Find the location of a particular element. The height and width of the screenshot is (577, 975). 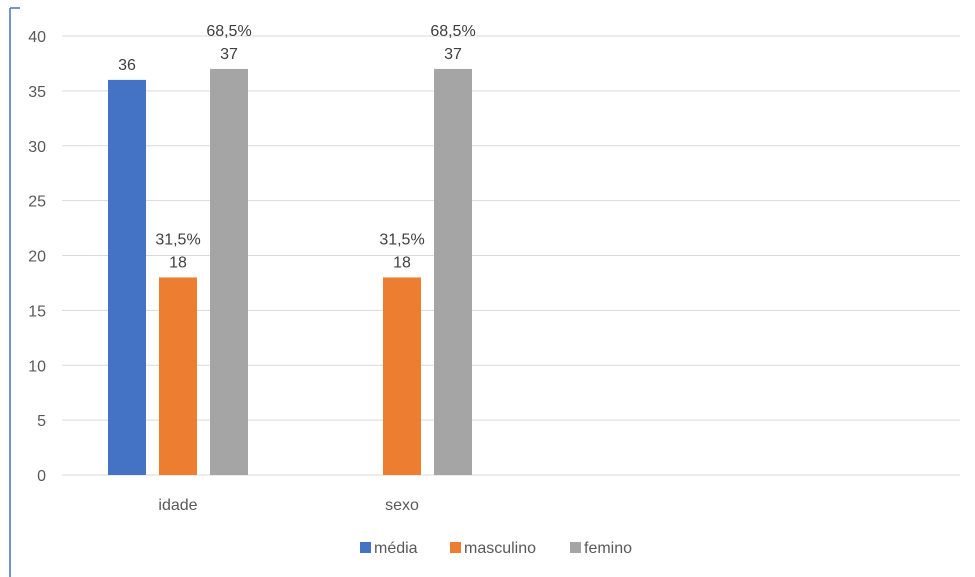

legend-label: masculino is located at coordinates (500, 548).